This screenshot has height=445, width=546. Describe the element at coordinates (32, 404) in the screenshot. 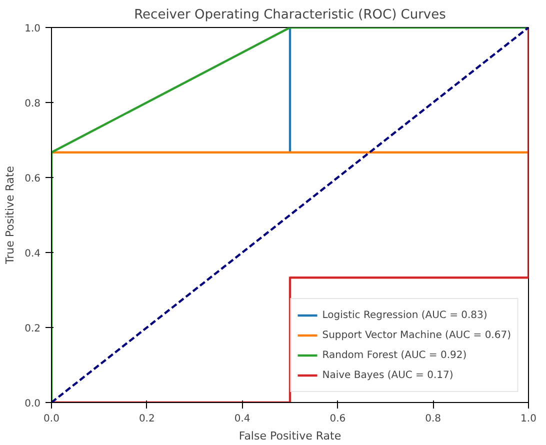

I see `y-tick-label: 0.0` at that location.